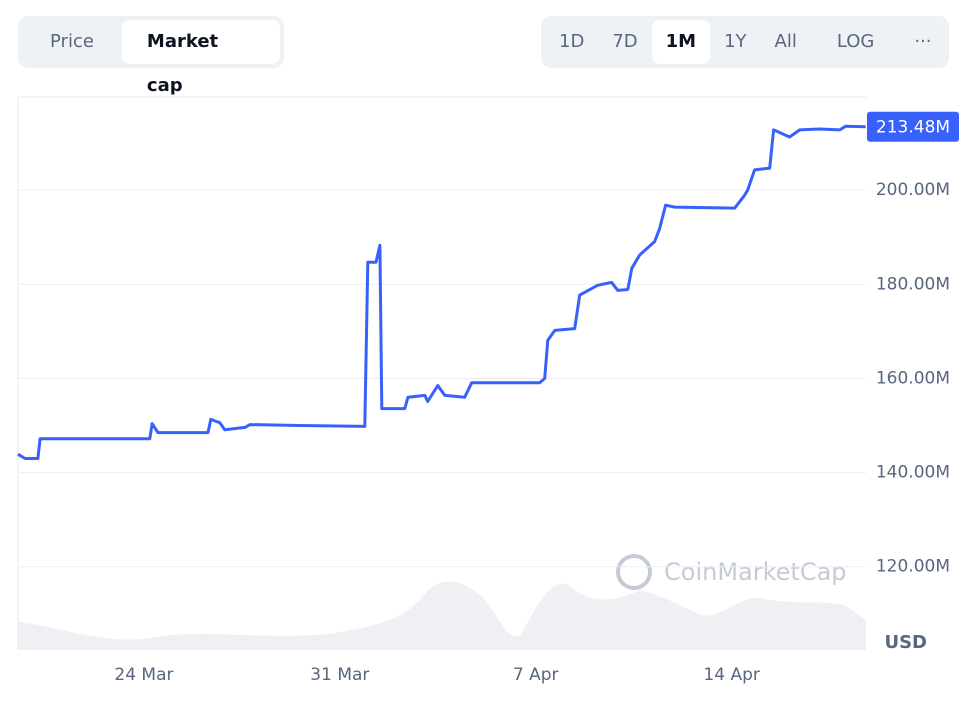 The height and width of the screenshot is (719, 980). I want to click on tab-group: Price Market cap, so click(151, 56).